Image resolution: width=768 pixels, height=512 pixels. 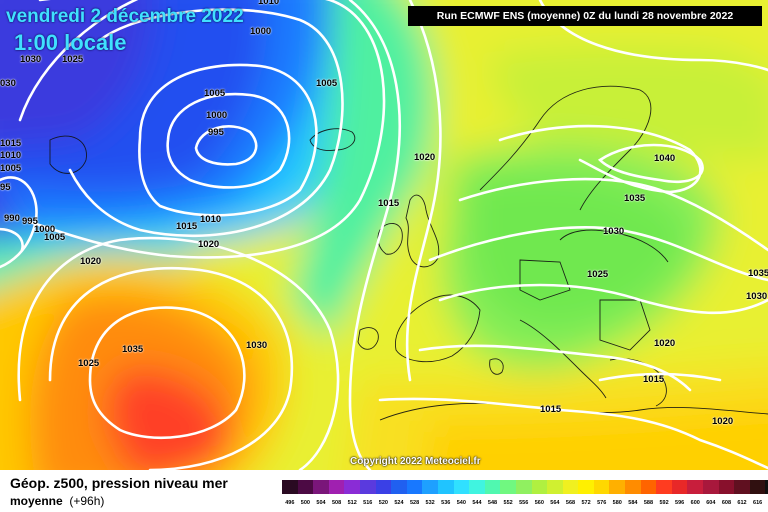 I want to click on color-scale-label: 580, so click(x=617, y=503).